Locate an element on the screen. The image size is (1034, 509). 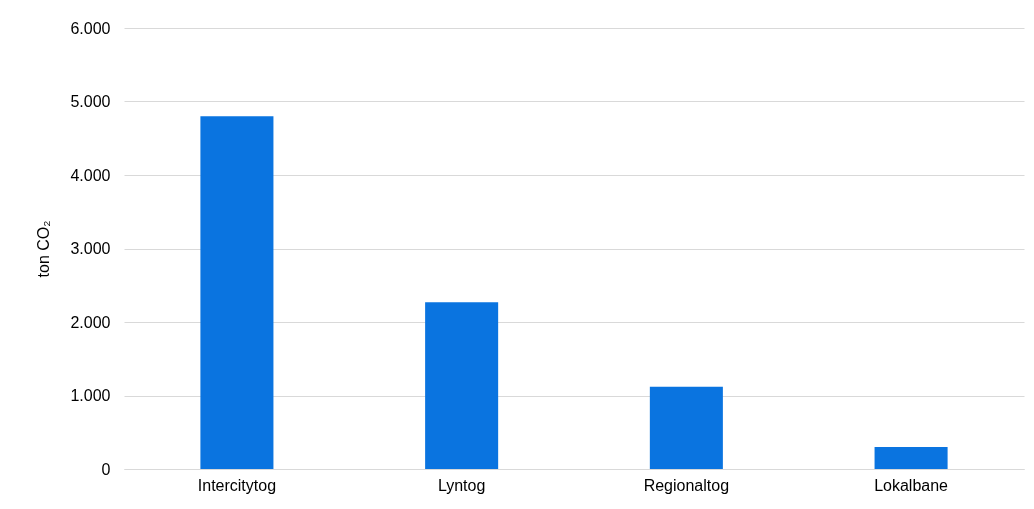
y-tick-label: 4.000 is located at coordinates (90, 175).